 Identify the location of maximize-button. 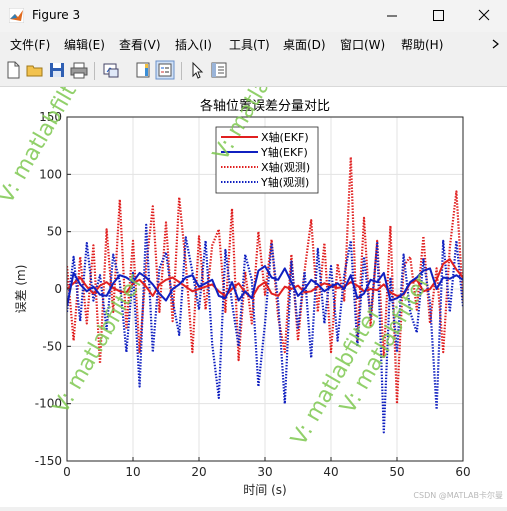
(438, 16).